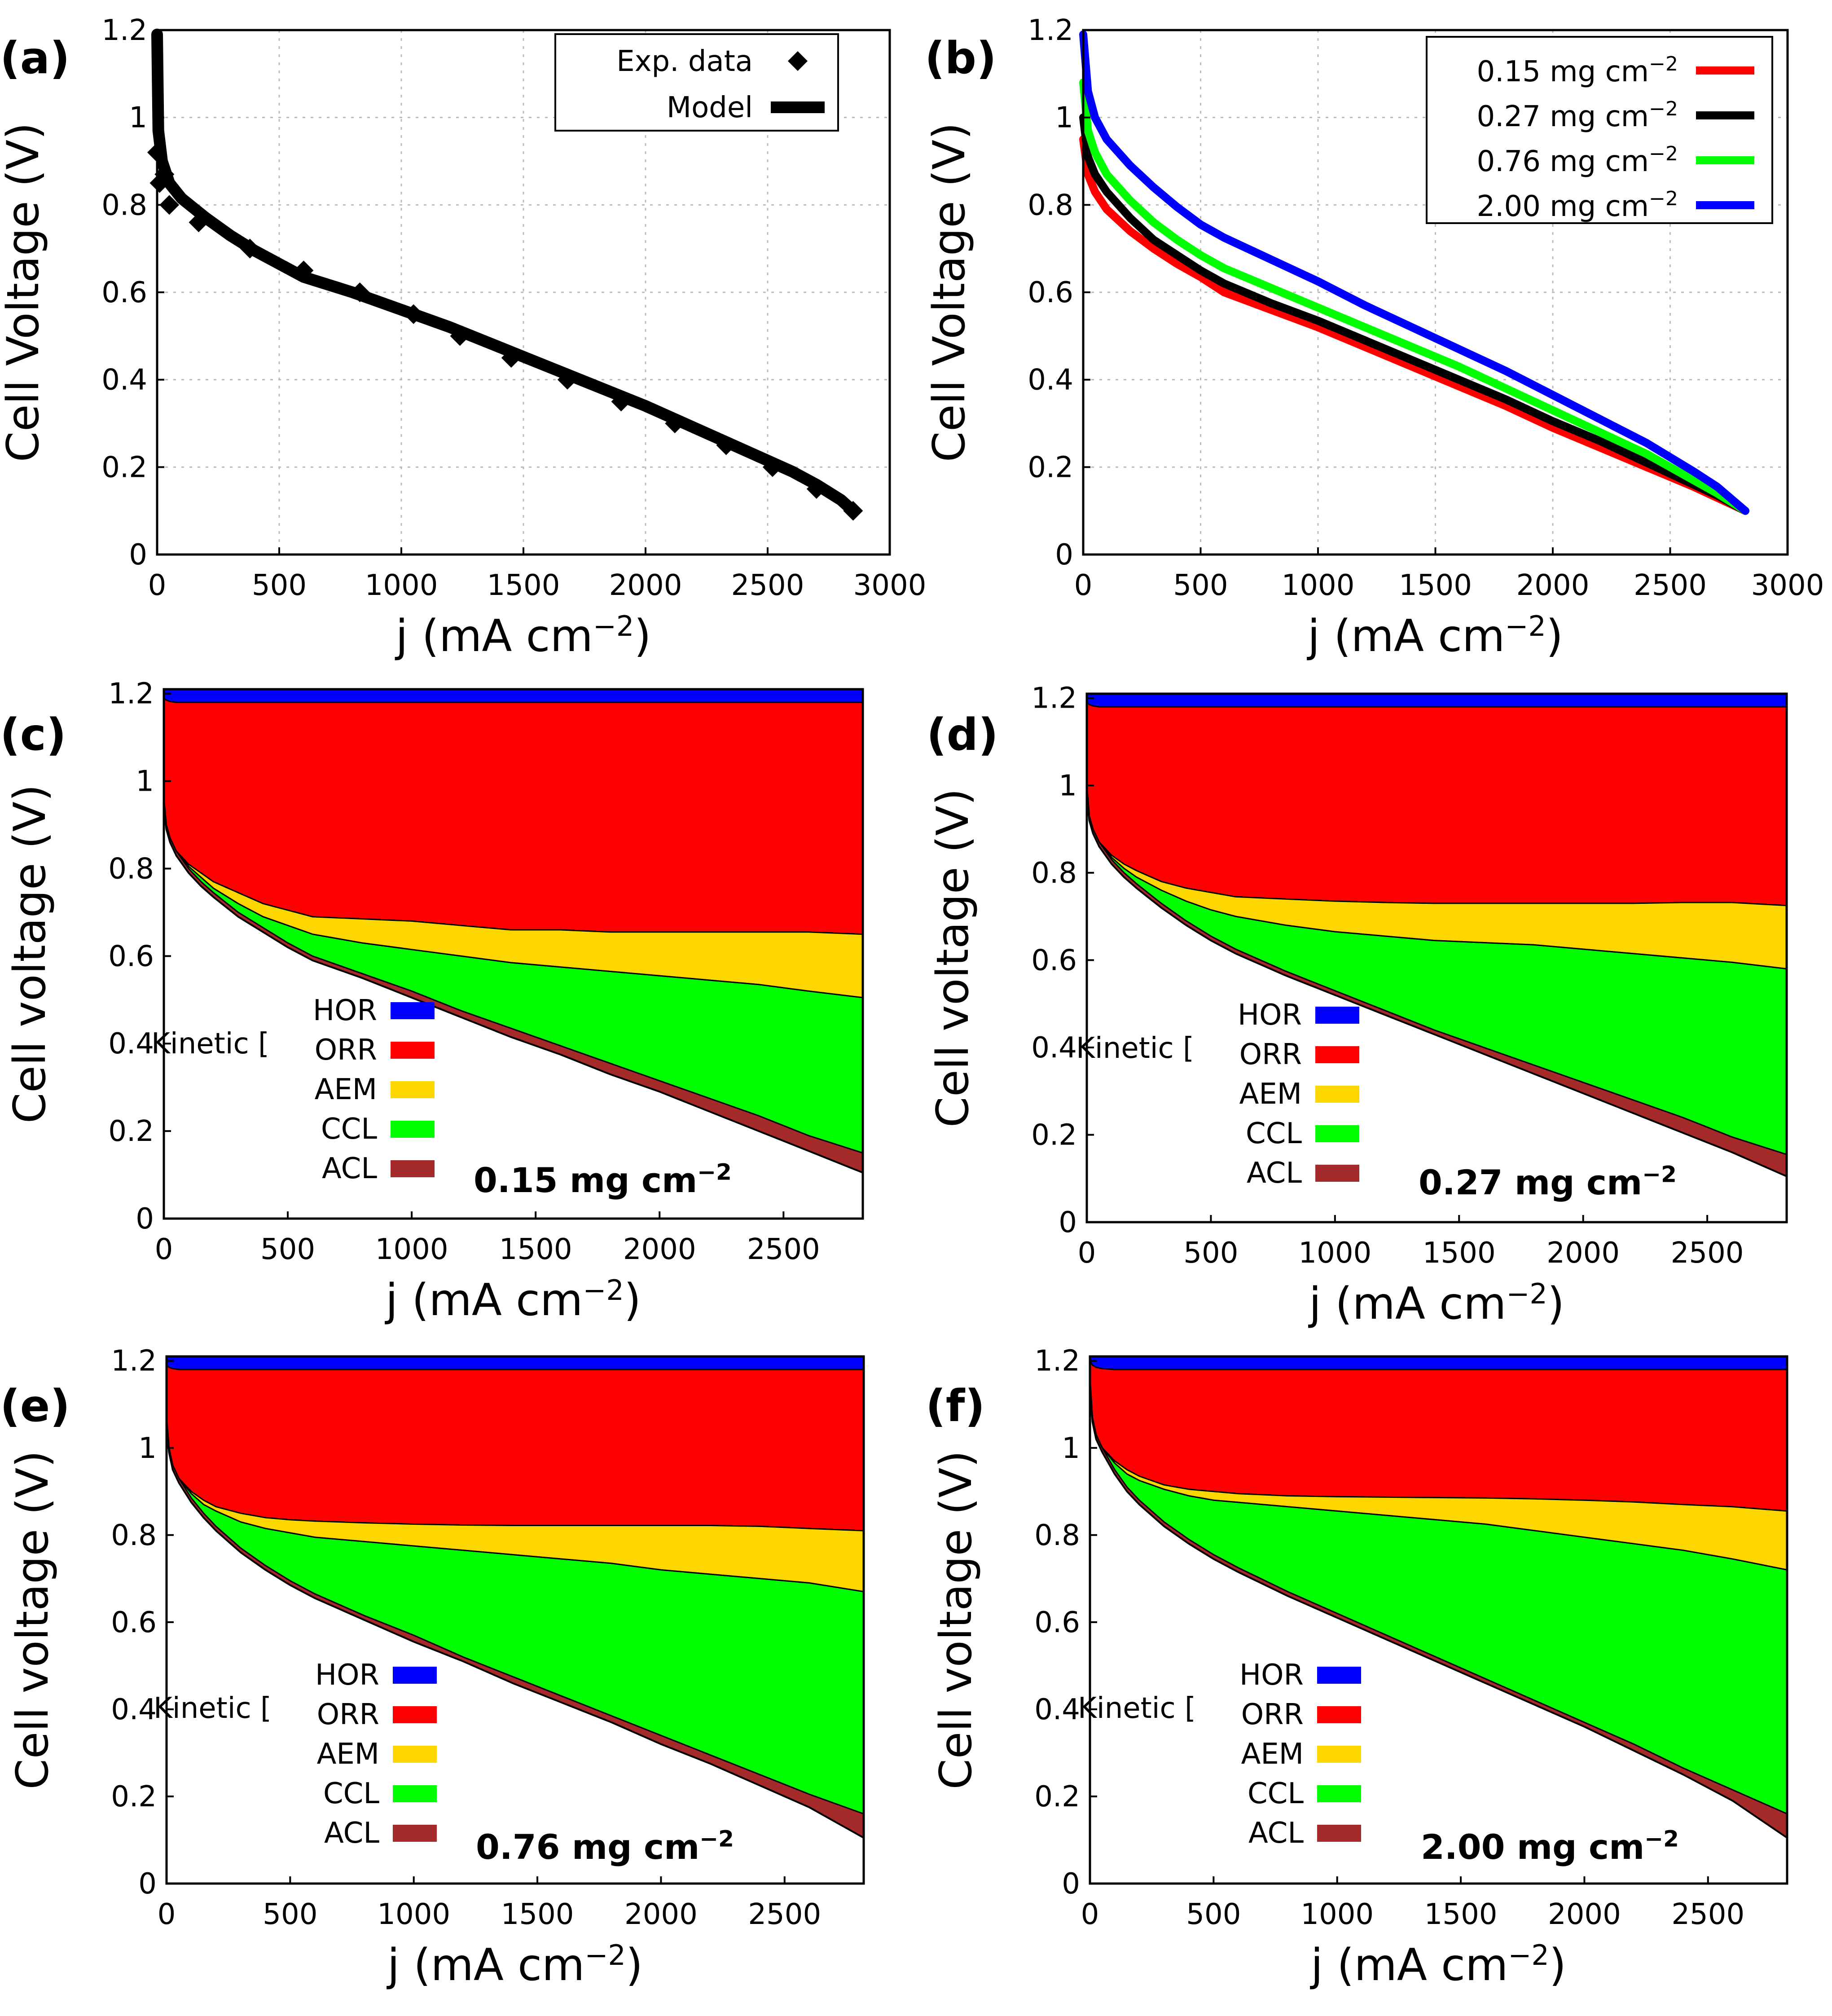  Describe the element at coordinates (513, 815) in the screenshot. I see `area-band-orr` at that location.